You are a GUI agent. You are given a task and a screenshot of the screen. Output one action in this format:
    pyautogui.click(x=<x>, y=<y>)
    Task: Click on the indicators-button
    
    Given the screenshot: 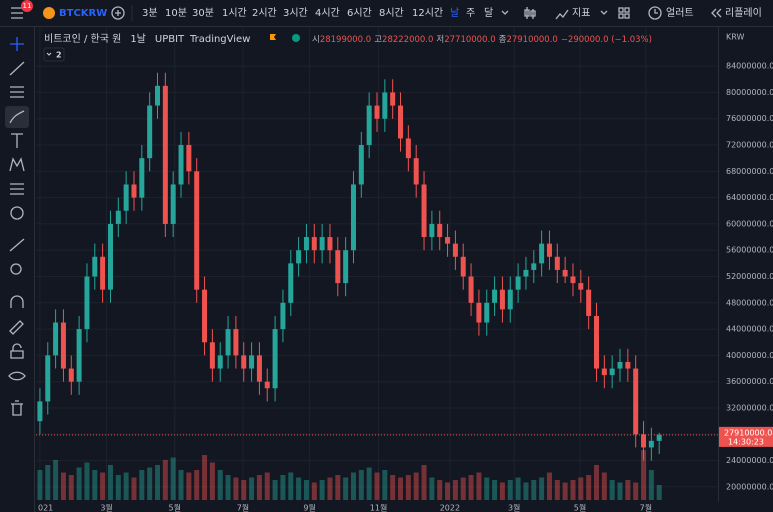 What is the action you would take?
    pyautogui.click(x=562, y=14)
    